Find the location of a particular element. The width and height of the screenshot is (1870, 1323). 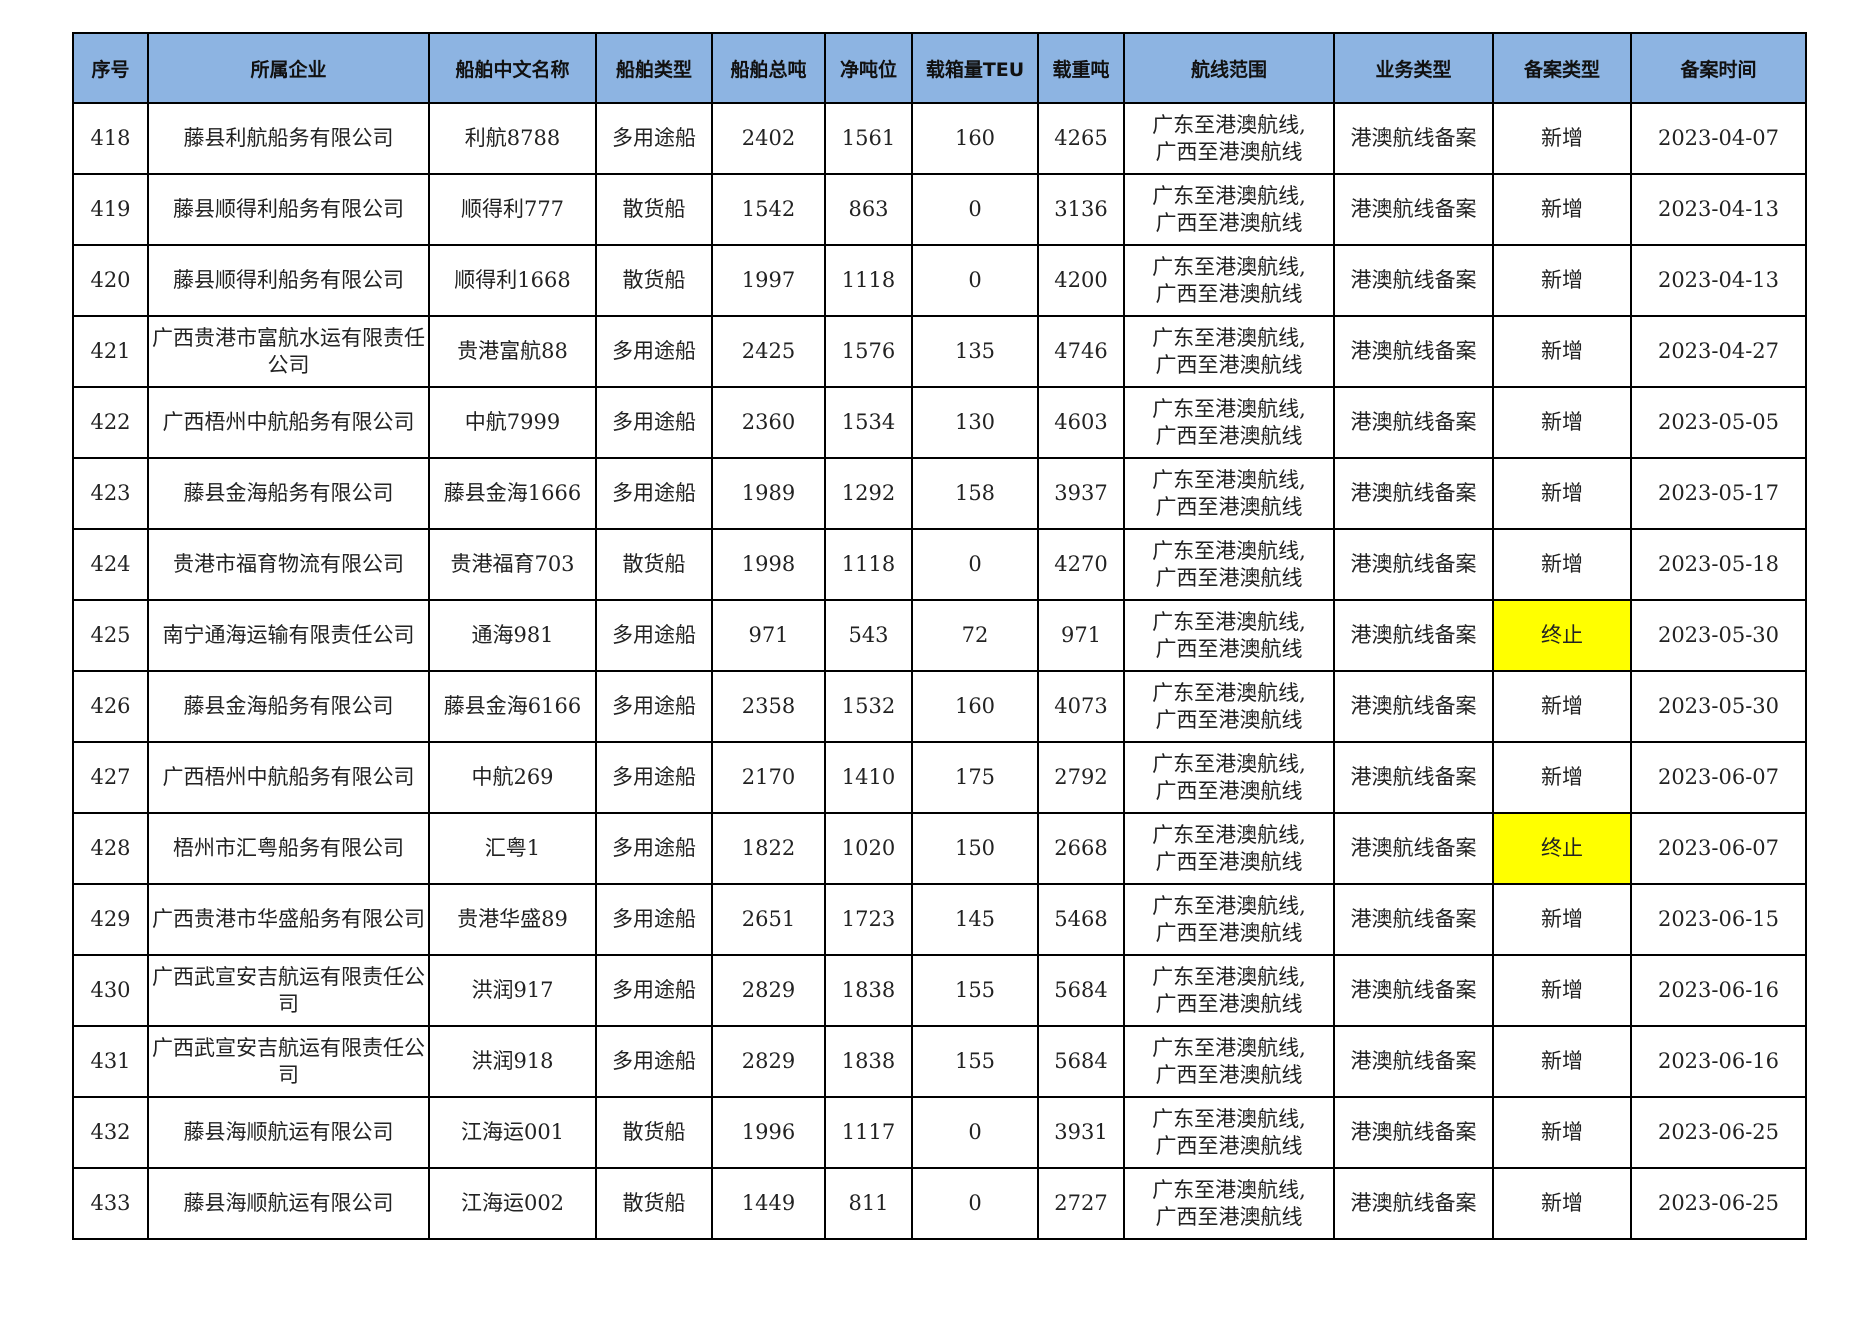

cell-deadweight: 2668 is located at coordinates (1081, 848).